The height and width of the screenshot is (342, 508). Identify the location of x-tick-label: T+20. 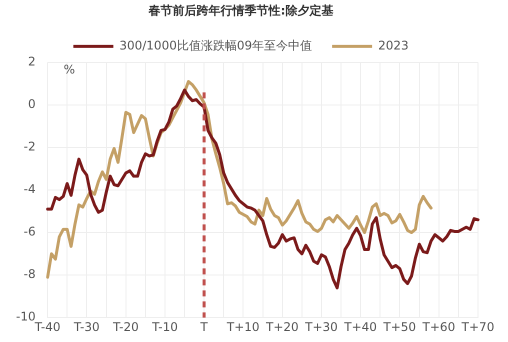
(282, 327).